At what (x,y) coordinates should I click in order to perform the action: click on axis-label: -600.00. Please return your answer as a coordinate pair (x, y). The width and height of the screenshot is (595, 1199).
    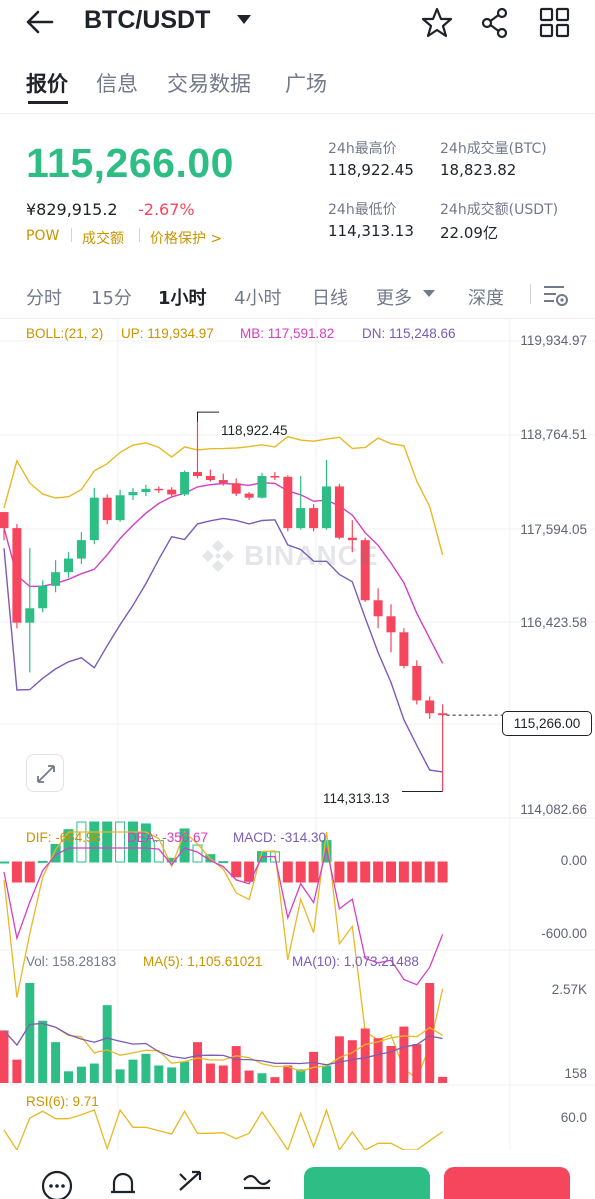
    Looking at the image, I should click on (564, 933).